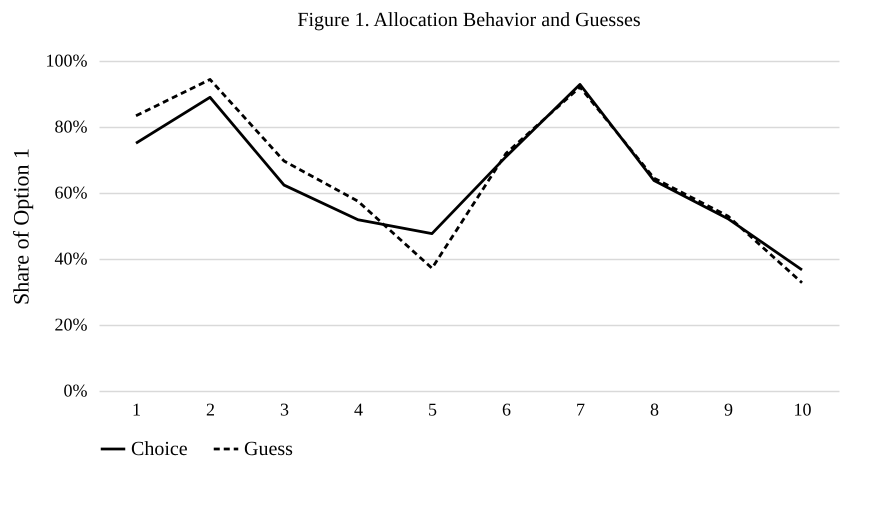  What do you see at coordinates (67, 60) in the screenshot?
I see `y-tick-label: 100%` at bounding box center [67, 60].